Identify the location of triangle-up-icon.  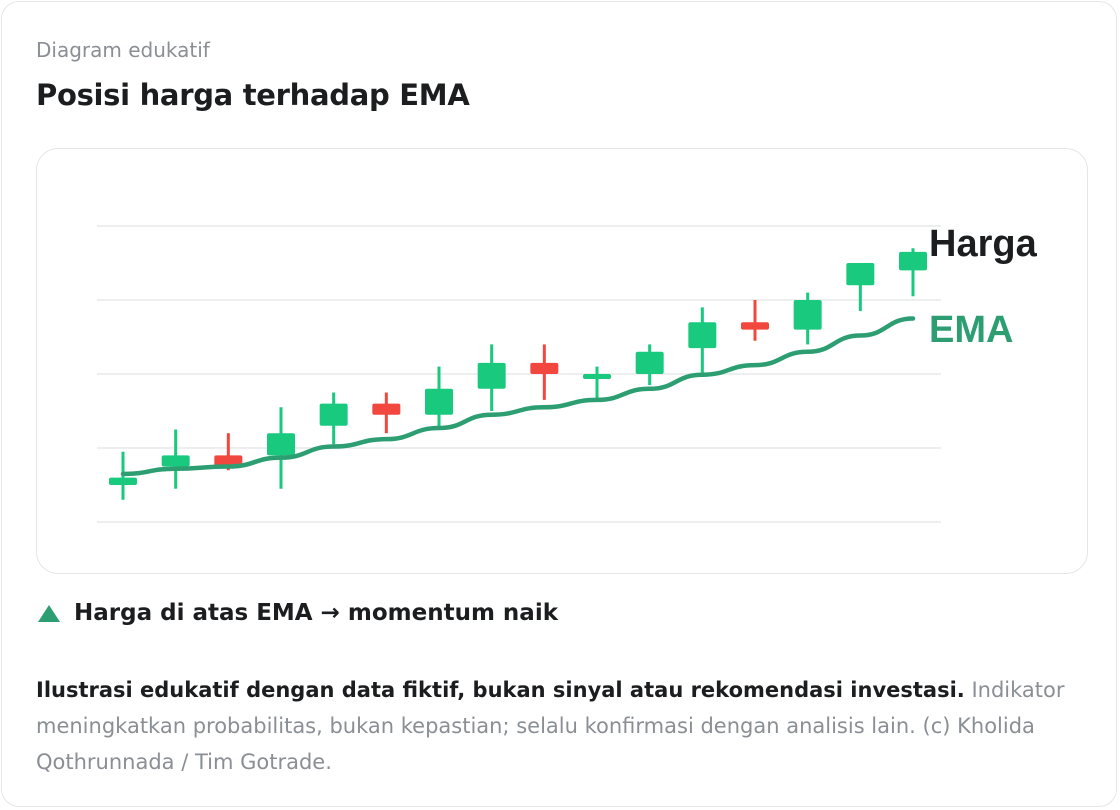
(49, 613).